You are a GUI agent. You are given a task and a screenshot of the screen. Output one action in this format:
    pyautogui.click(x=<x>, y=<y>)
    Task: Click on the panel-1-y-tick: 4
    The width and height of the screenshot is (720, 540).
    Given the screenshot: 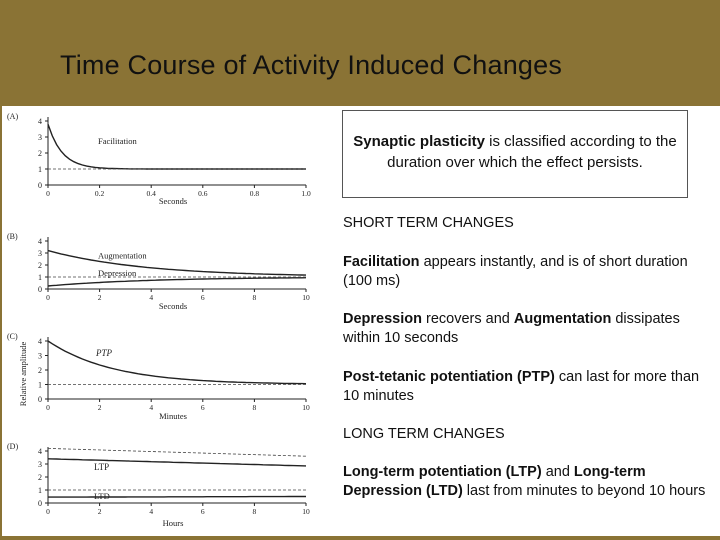 What is the action you would take?
    pyautogui.click(x=40, y=121)
    